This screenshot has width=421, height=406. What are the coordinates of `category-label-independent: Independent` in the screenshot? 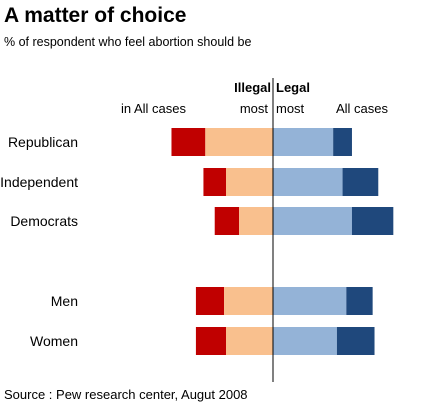 It's located at (39, 182).